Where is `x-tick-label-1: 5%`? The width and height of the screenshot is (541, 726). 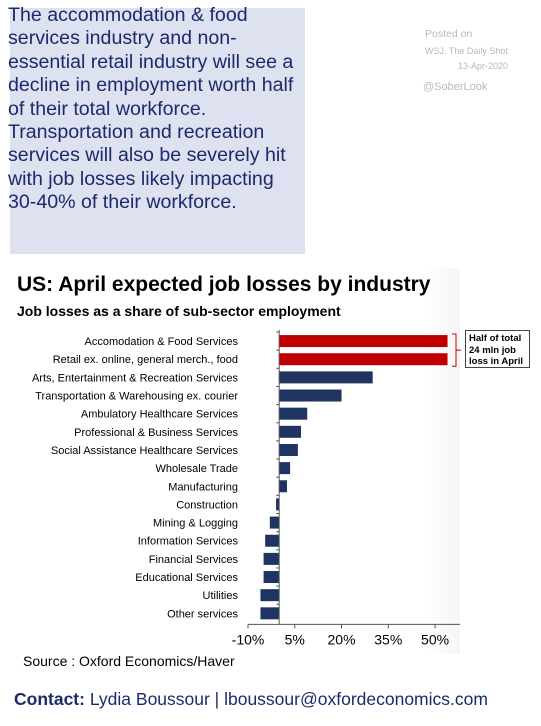 x-tick-label-1: 5% is located at coordinates (295, 639).